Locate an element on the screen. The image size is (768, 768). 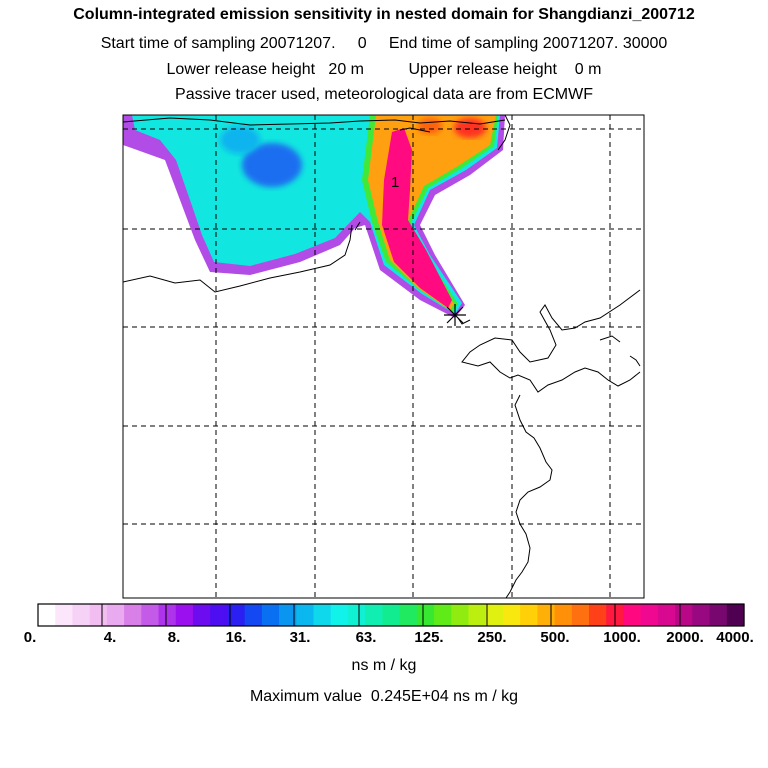
colorbar-tick: 31. is located at coordinates (300, 637).